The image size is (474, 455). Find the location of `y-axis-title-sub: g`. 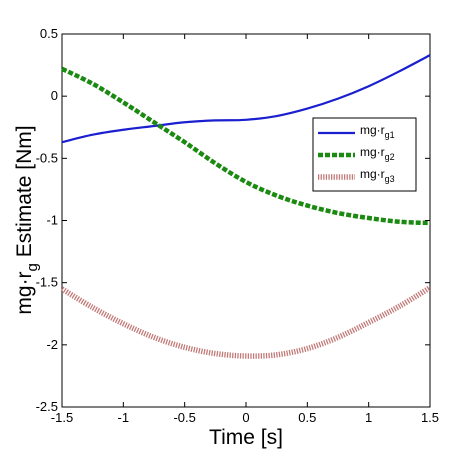

y-axis-title-sub: g is located at coordinates (32, 267).